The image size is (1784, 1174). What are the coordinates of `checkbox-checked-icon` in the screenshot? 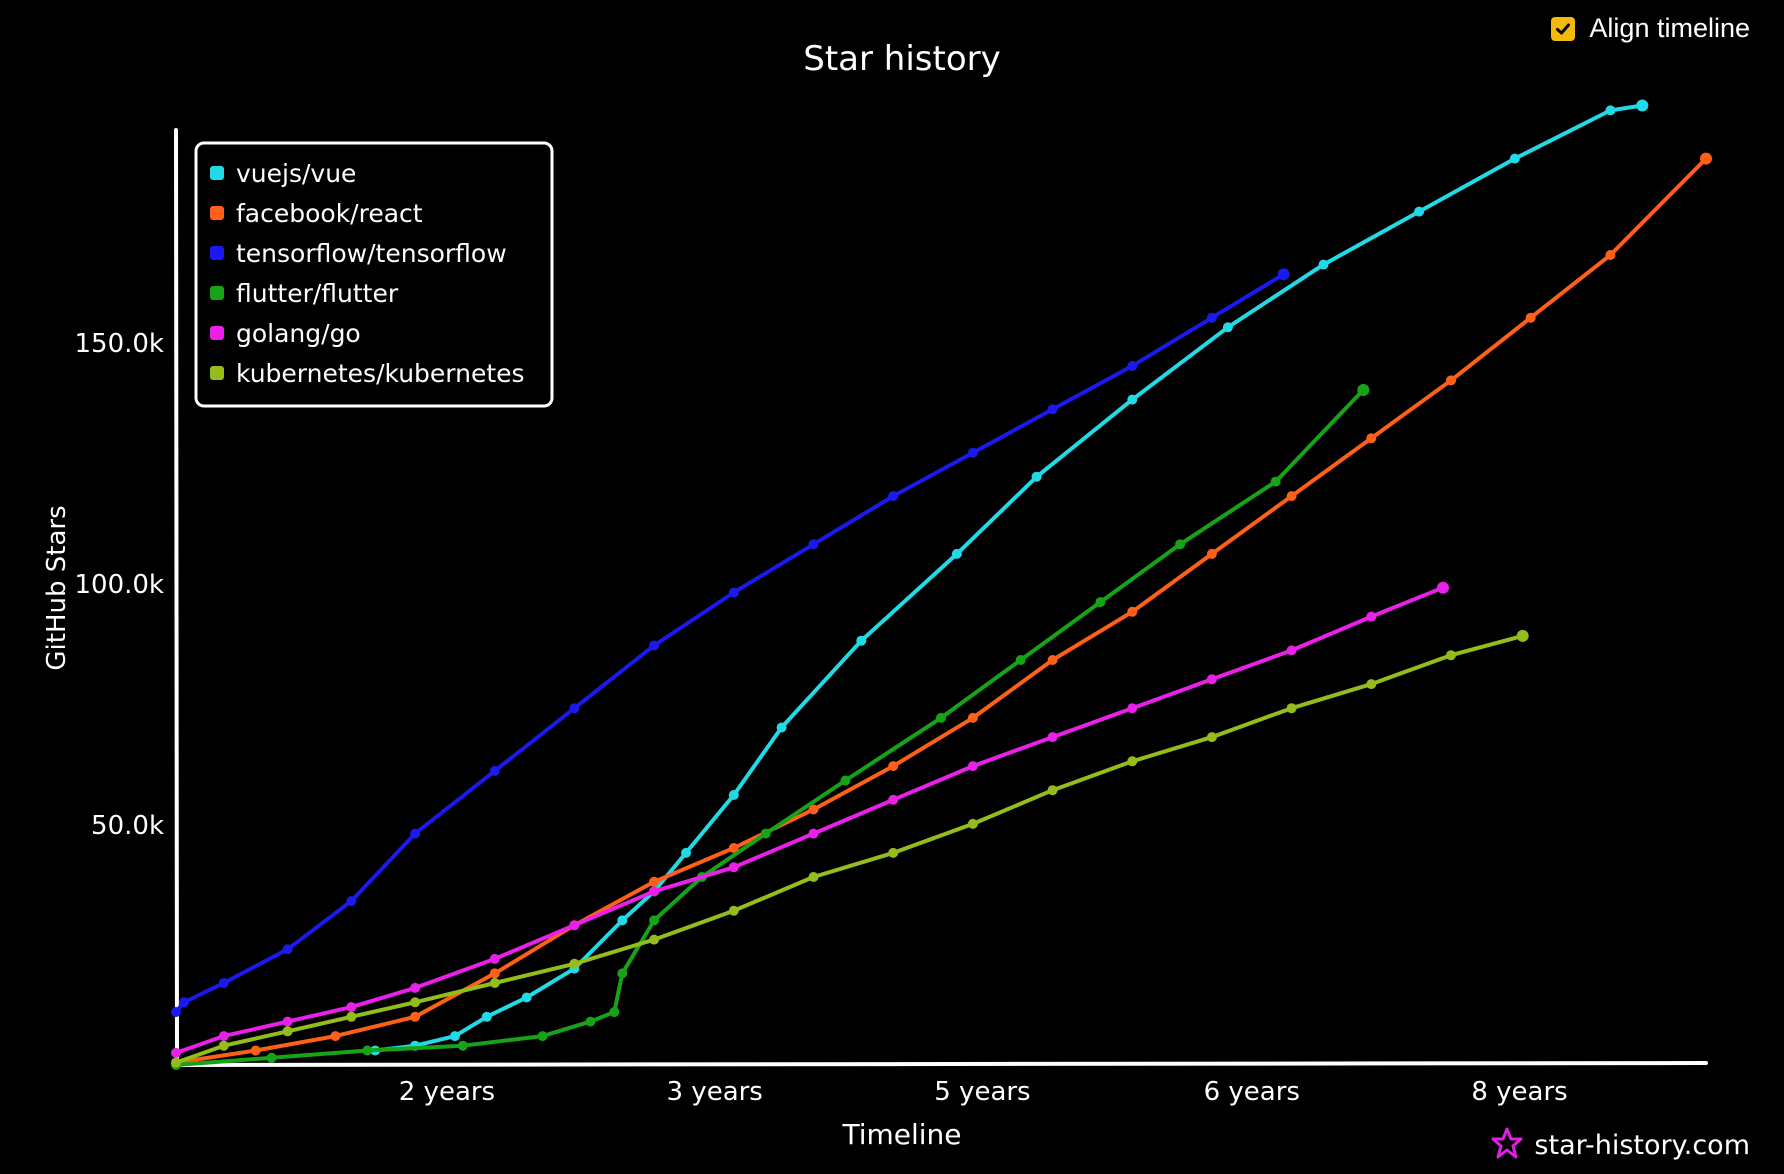 It's located at (1563, 28).